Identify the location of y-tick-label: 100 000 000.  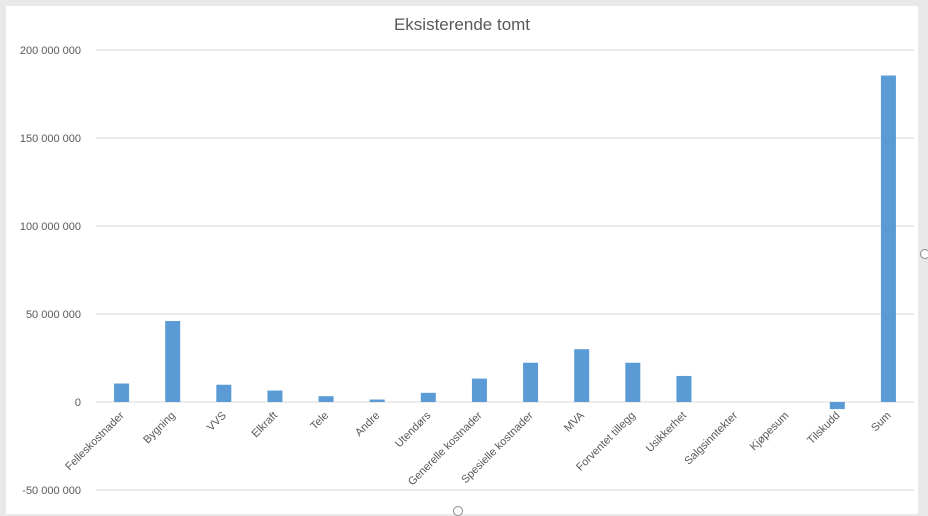
(50, 227).